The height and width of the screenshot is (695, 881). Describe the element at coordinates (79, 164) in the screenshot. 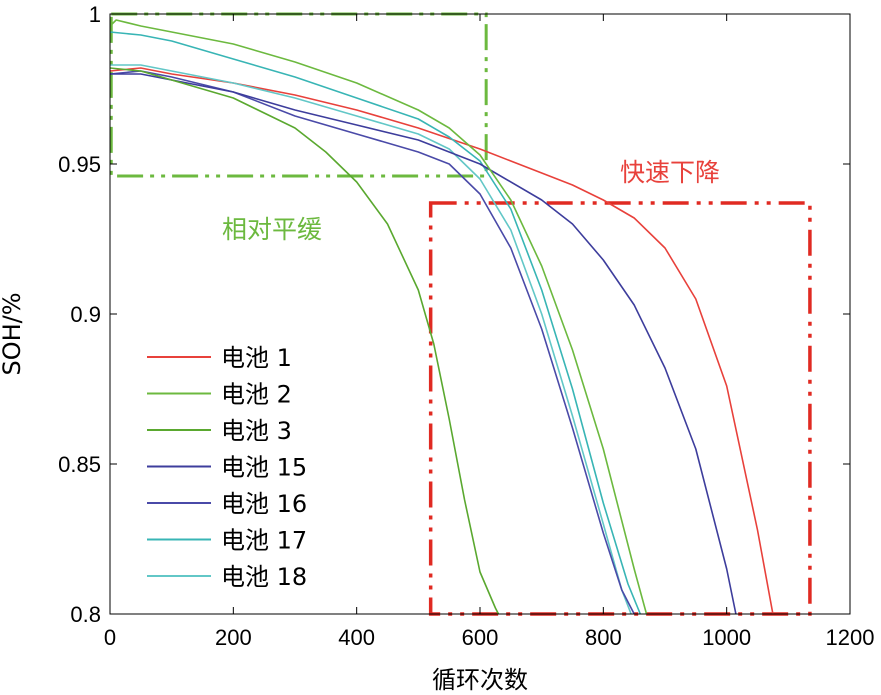

I see `y-tick-label: 0.95` at that location.